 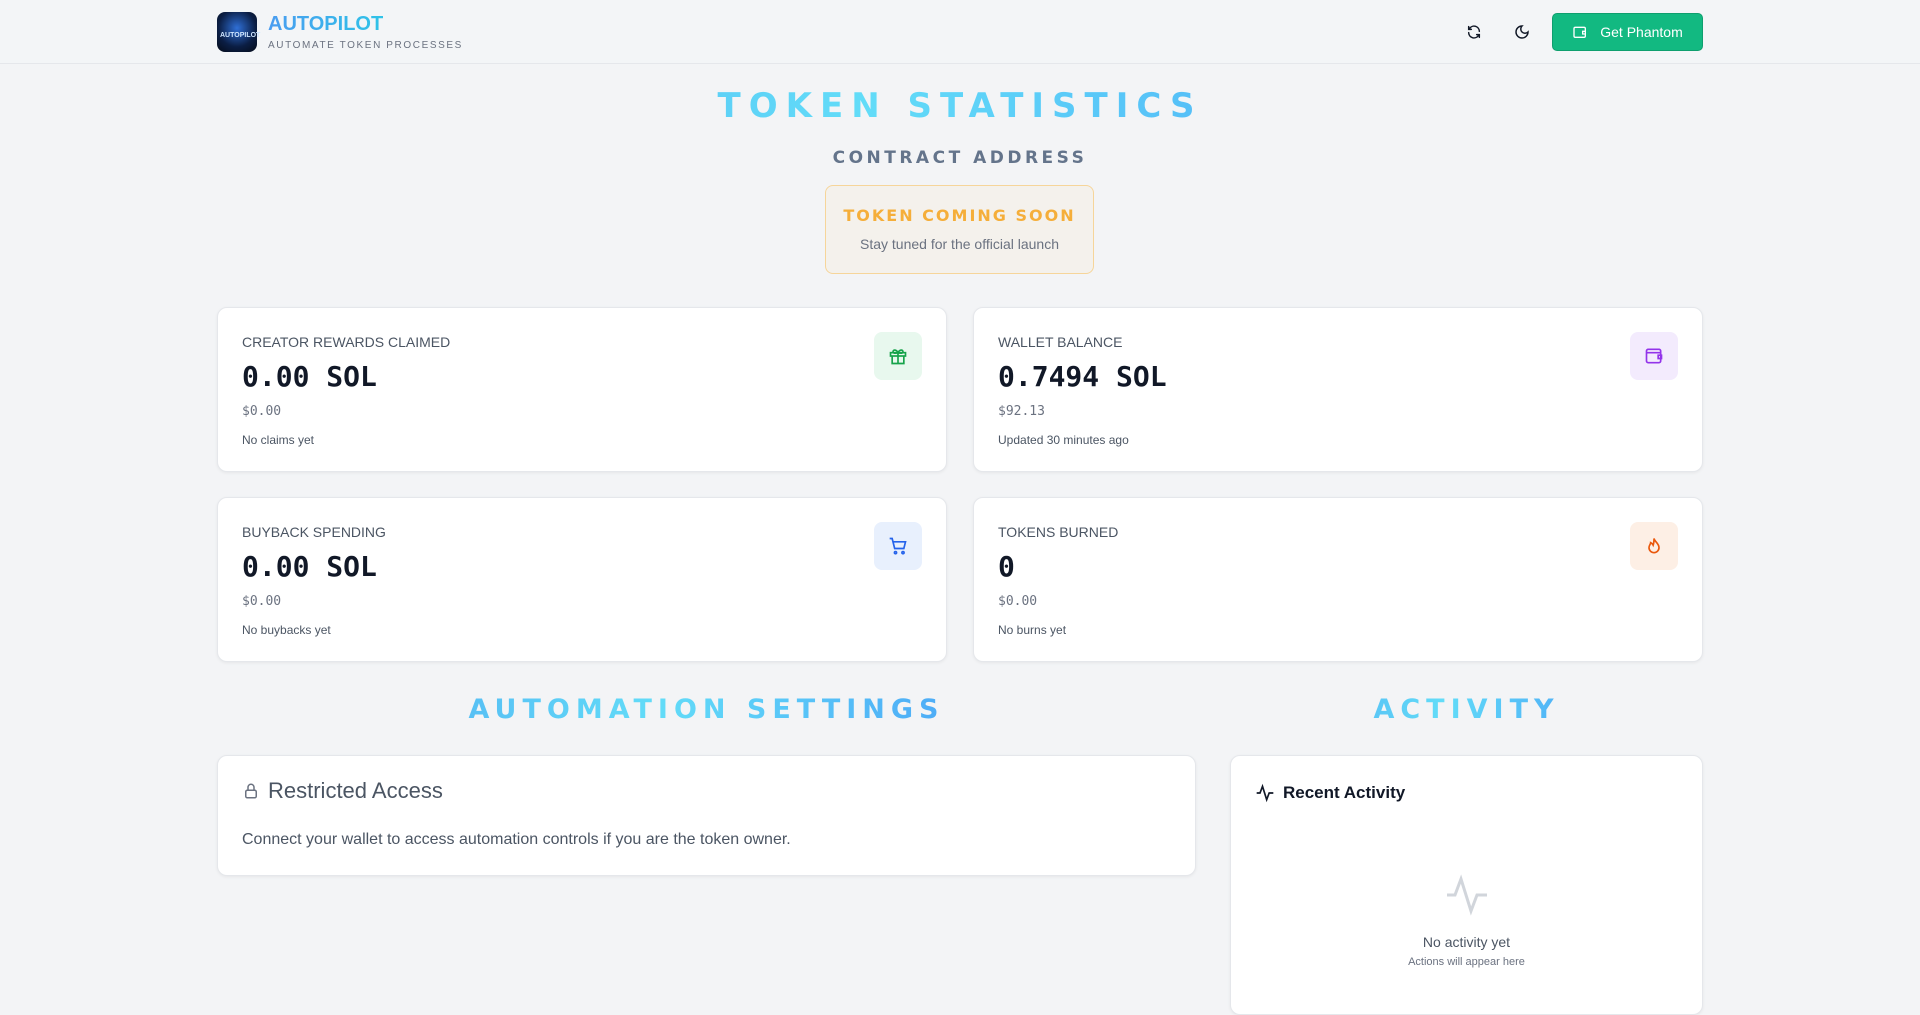 What do you see at coordinates (706, 709) in the screenshot?
I see `automation-settings-title: AUTOMATION SETTINGS` at bounding box center [706, 709].